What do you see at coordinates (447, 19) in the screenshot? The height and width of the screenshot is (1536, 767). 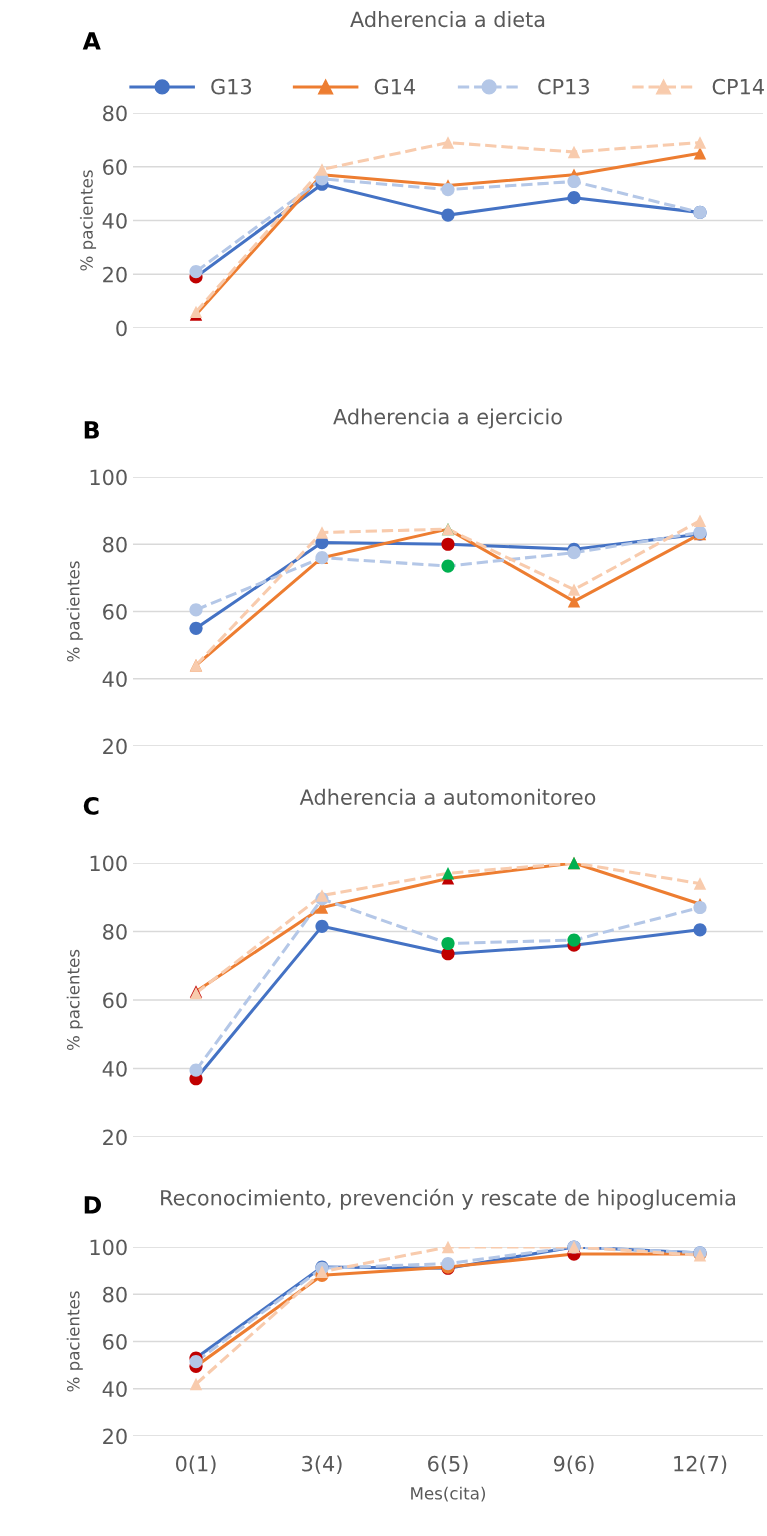 I see `chart-title: Adherencia a dieta` at bounding box center [447, 19].